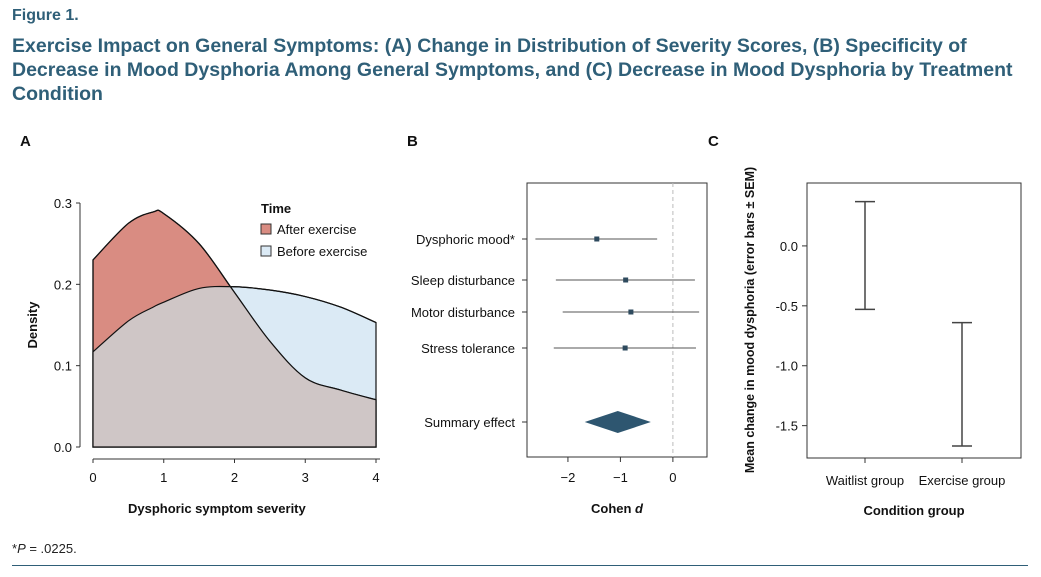 The width and height of the screenshot is (1041, 577). I want to click on y-tick-label: 0.3, so click(63, 203).